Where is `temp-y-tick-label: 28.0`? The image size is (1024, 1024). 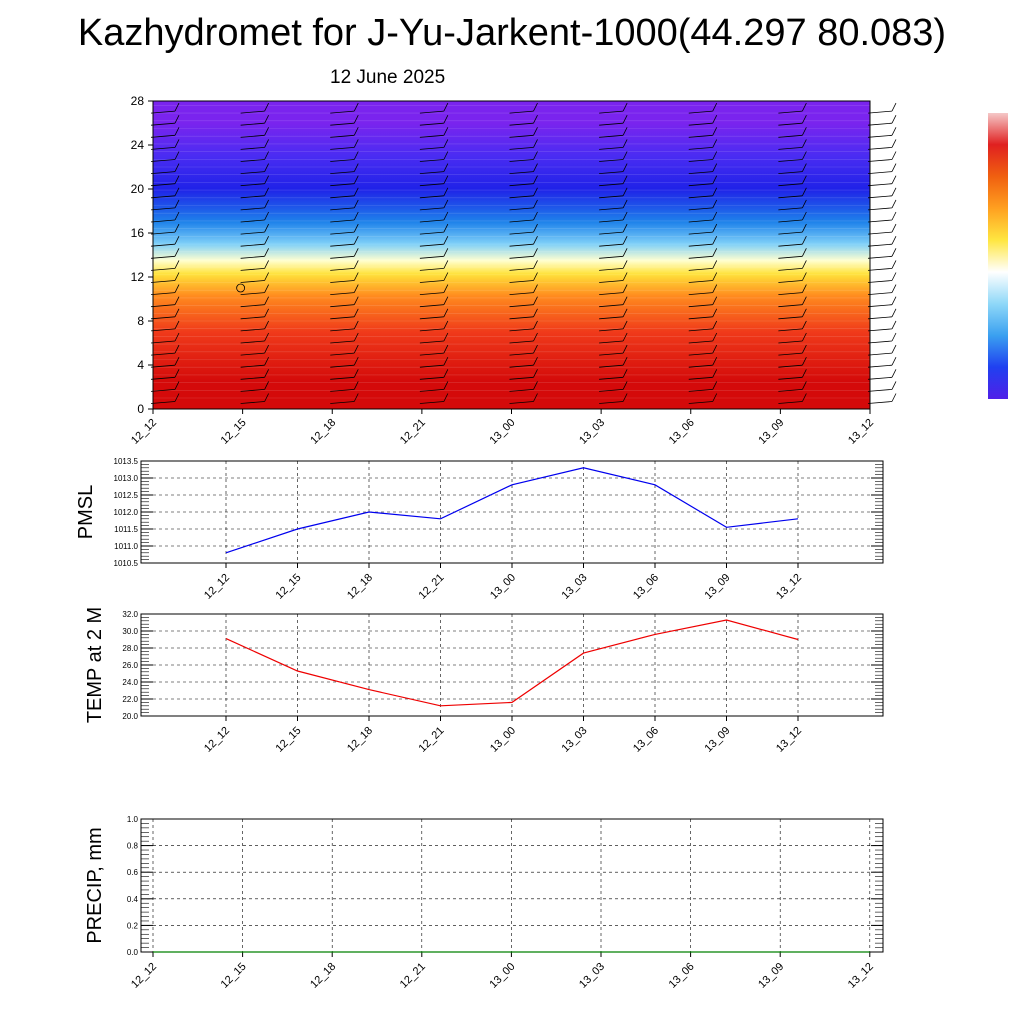 temp-y-tick-label: 28.0 is located at coordinates (130, 648).